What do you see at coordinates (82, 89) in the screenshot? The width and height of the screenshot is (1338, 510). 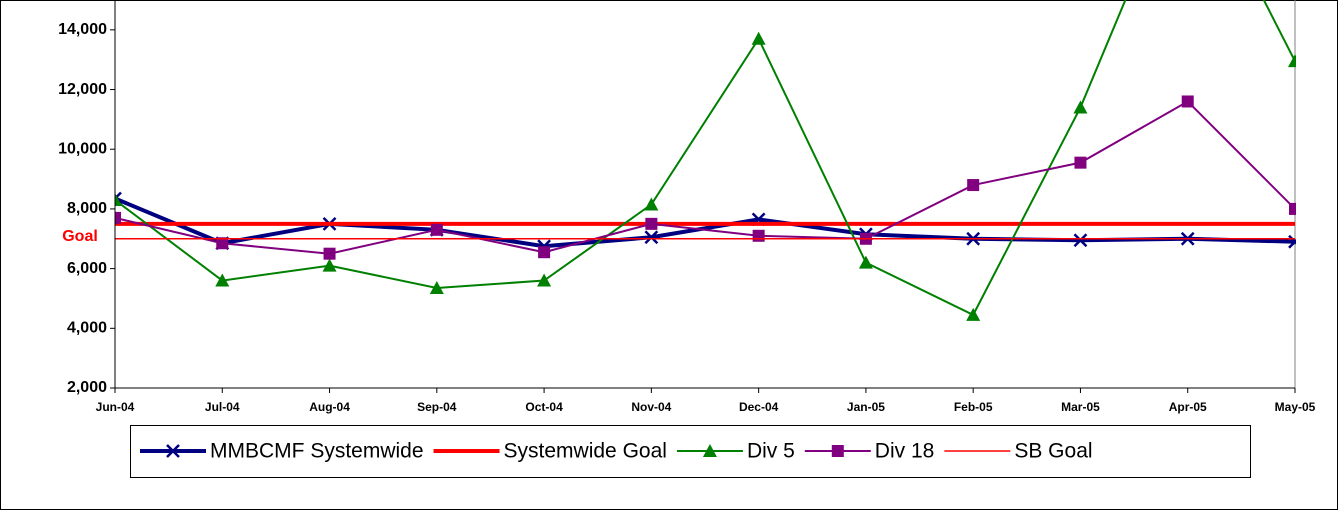 I see `y-tick-label: 12,000` at bounding box center [82, 89].